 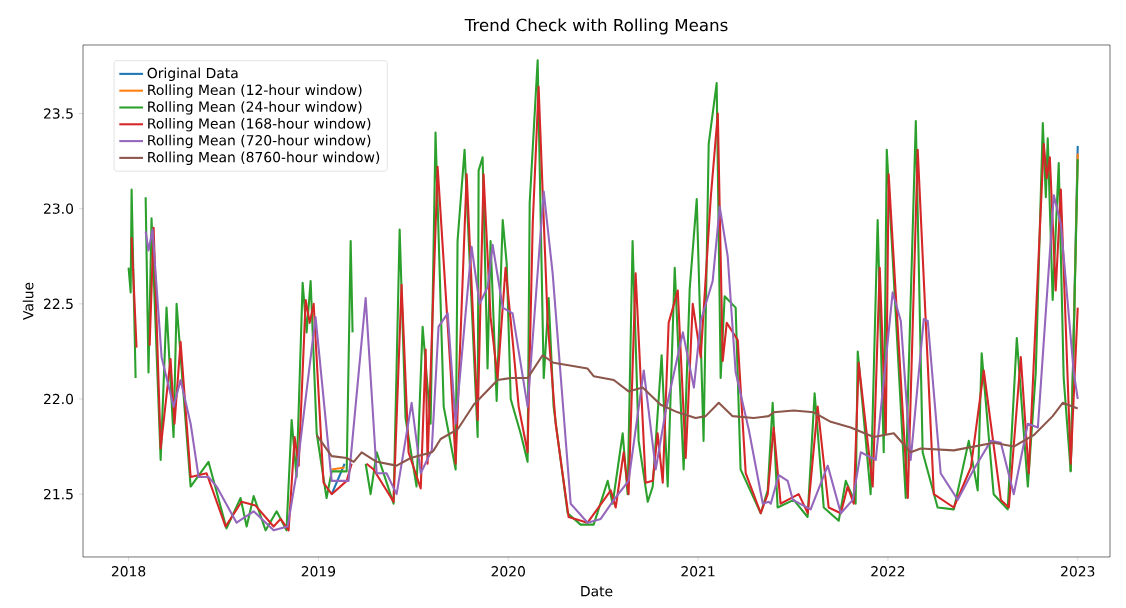 I want to click on x-tick-label: 2023, so click(x=1078, y=571).